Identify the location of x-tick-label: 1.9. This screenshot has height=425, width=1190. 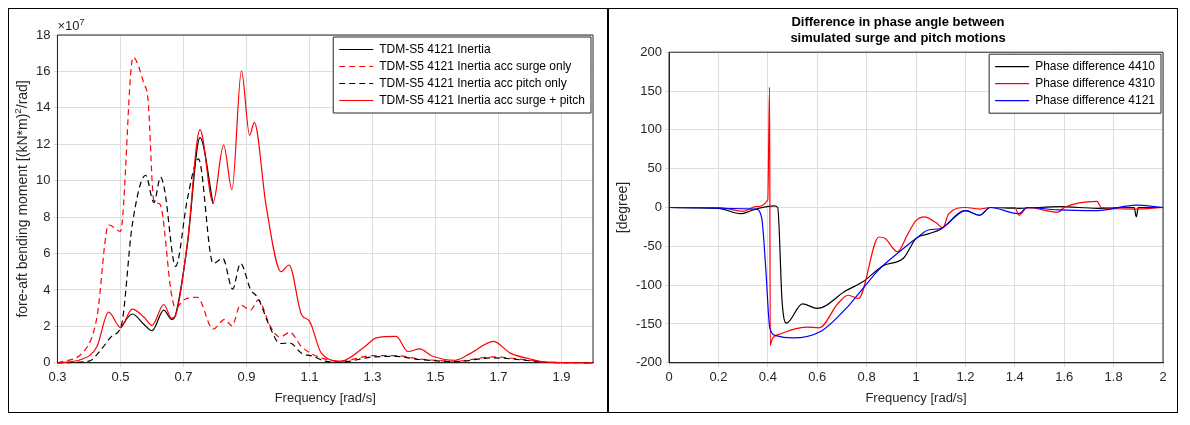
(561, 377).